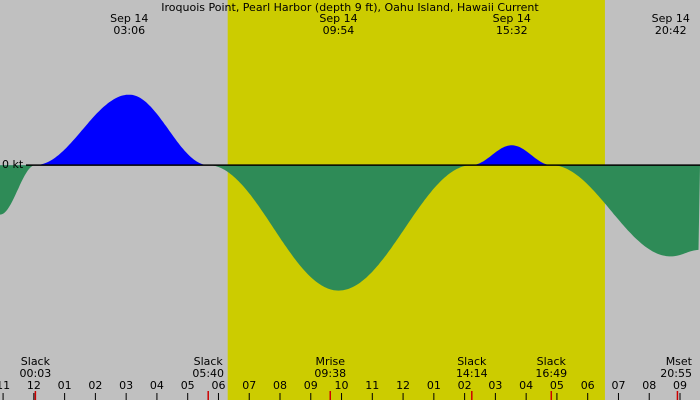 The width and height of the screenshot is (700, 400). I want to click on event-time: 14:14, so click(472, 373).